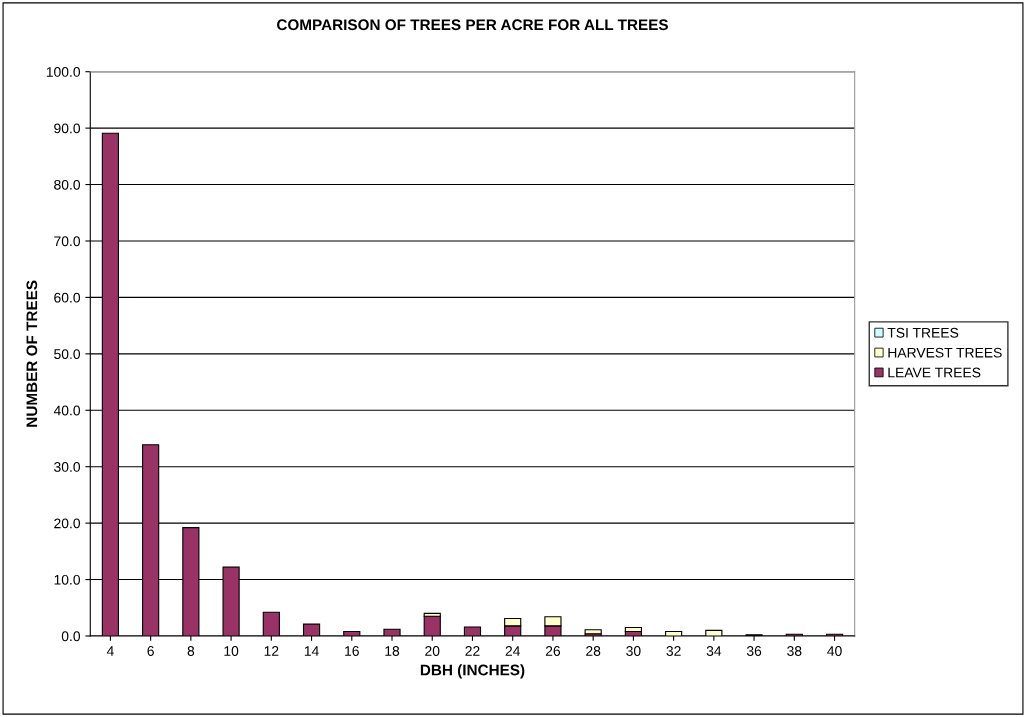  Describe the element at coordinates (934, 372) in the screenshot. I see `legend-label: LEAVE TREES` at that location.